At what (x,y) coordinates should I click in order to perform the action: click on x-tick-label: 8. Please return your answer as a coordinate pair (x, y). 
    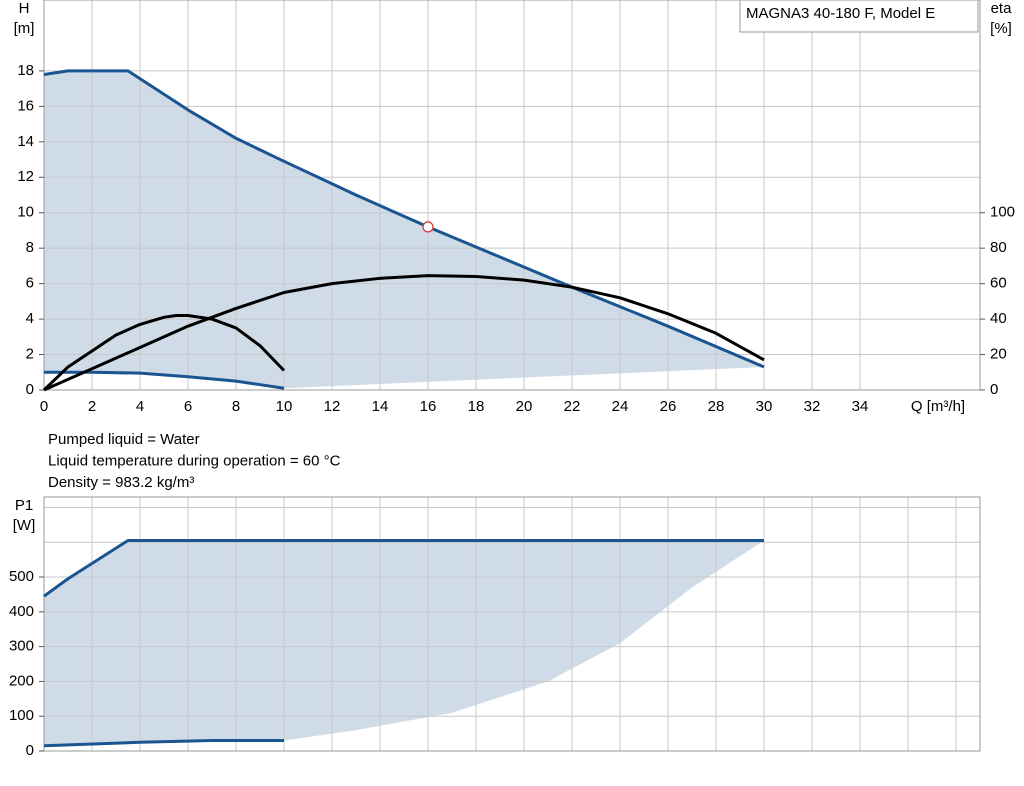
    Looking at the image, I should click on (236, 406).